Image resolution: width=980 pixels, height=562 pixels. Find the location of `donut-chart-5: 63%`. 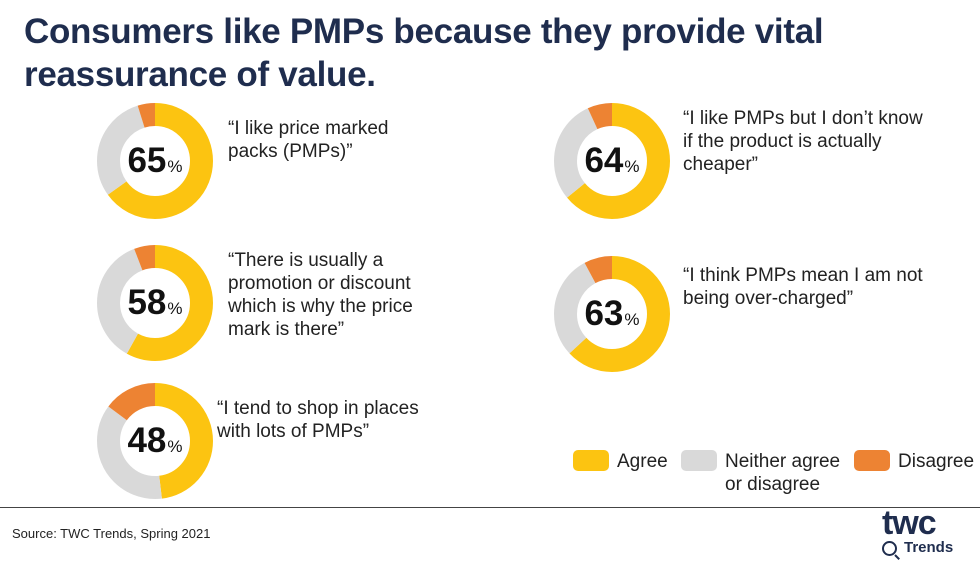

donut-chart-5: 63% is located at coordinates (612, 314).